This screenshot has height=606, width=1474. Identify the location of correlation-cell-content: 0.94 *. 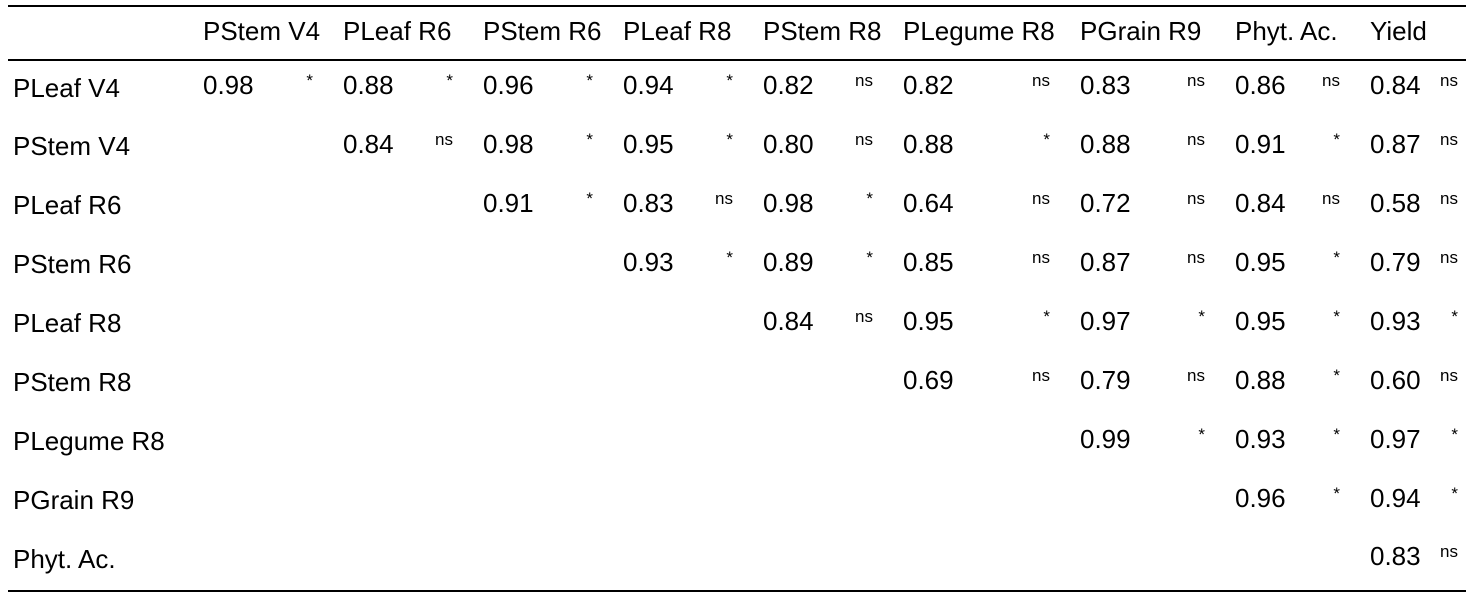
(1418, 498).